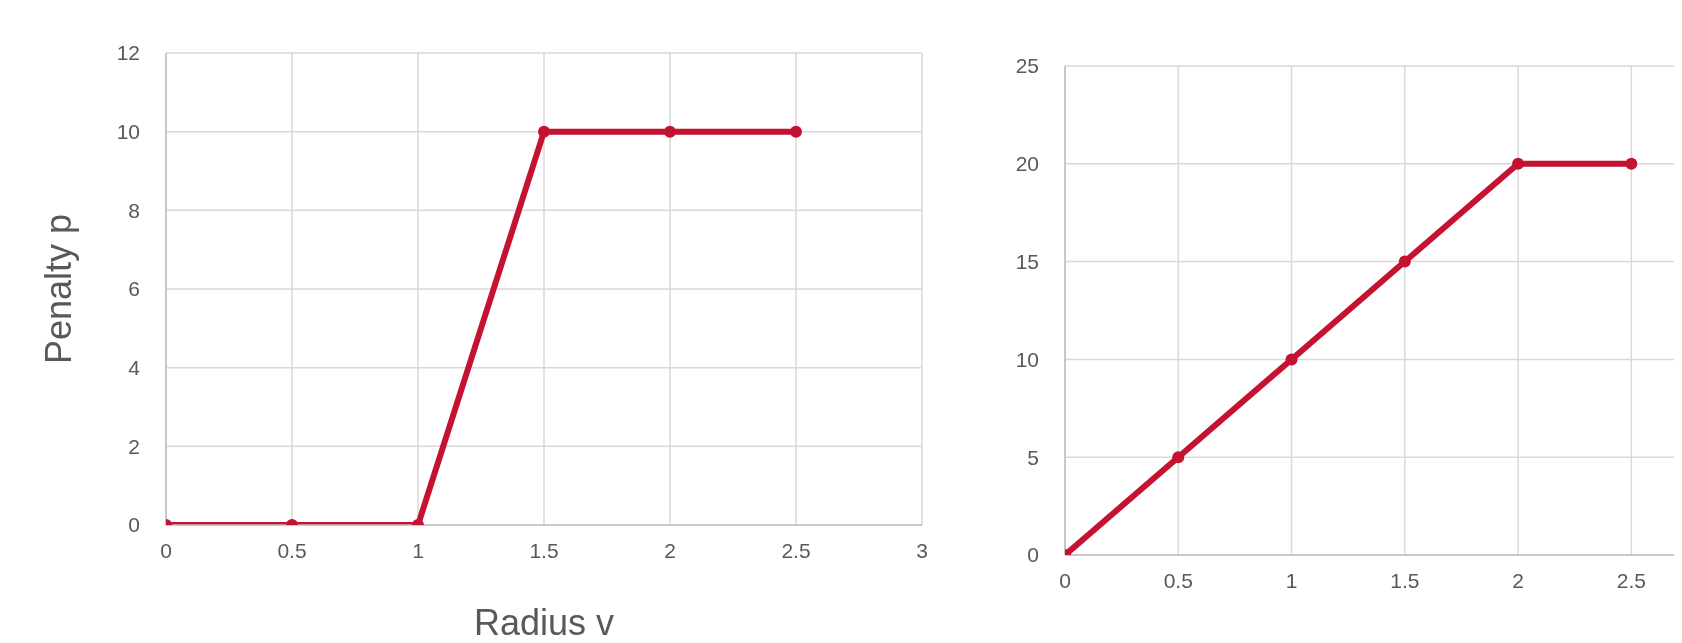  Describe the element at coordinates (134, 446) in the screenshot. I see `y-tick-label: 2` at that location.